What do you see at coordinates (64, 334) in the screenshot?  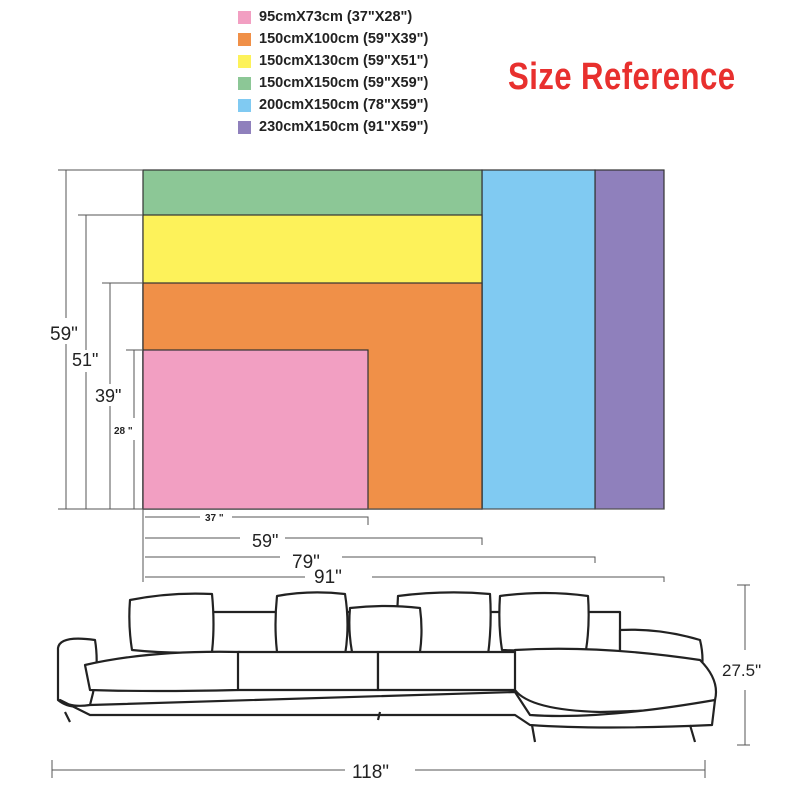 I see `height-59-label: 59"` at bounding box center [64, 334].